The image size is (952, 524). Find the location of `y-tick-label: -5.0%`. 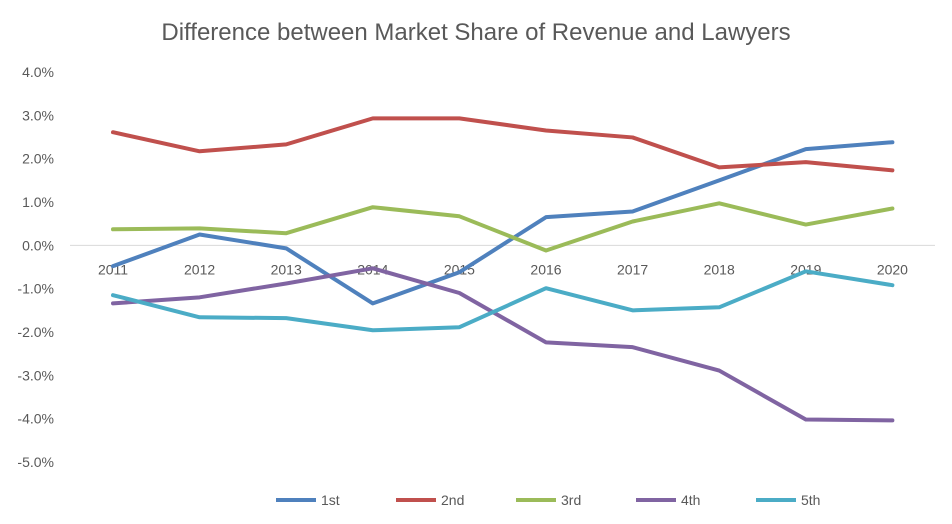

y-tick-label: -5.0% is located at coordinates (35, 462).